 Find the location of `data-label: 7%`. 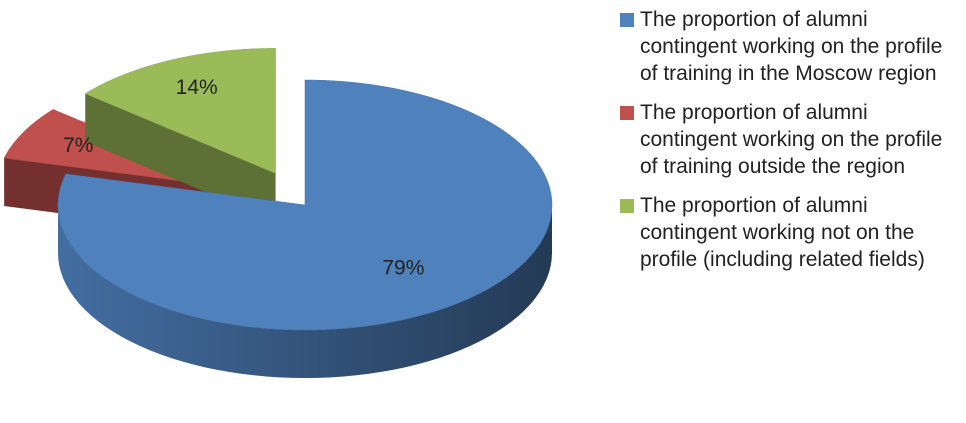

data-label: 7% is located at coordinates (78, 145).